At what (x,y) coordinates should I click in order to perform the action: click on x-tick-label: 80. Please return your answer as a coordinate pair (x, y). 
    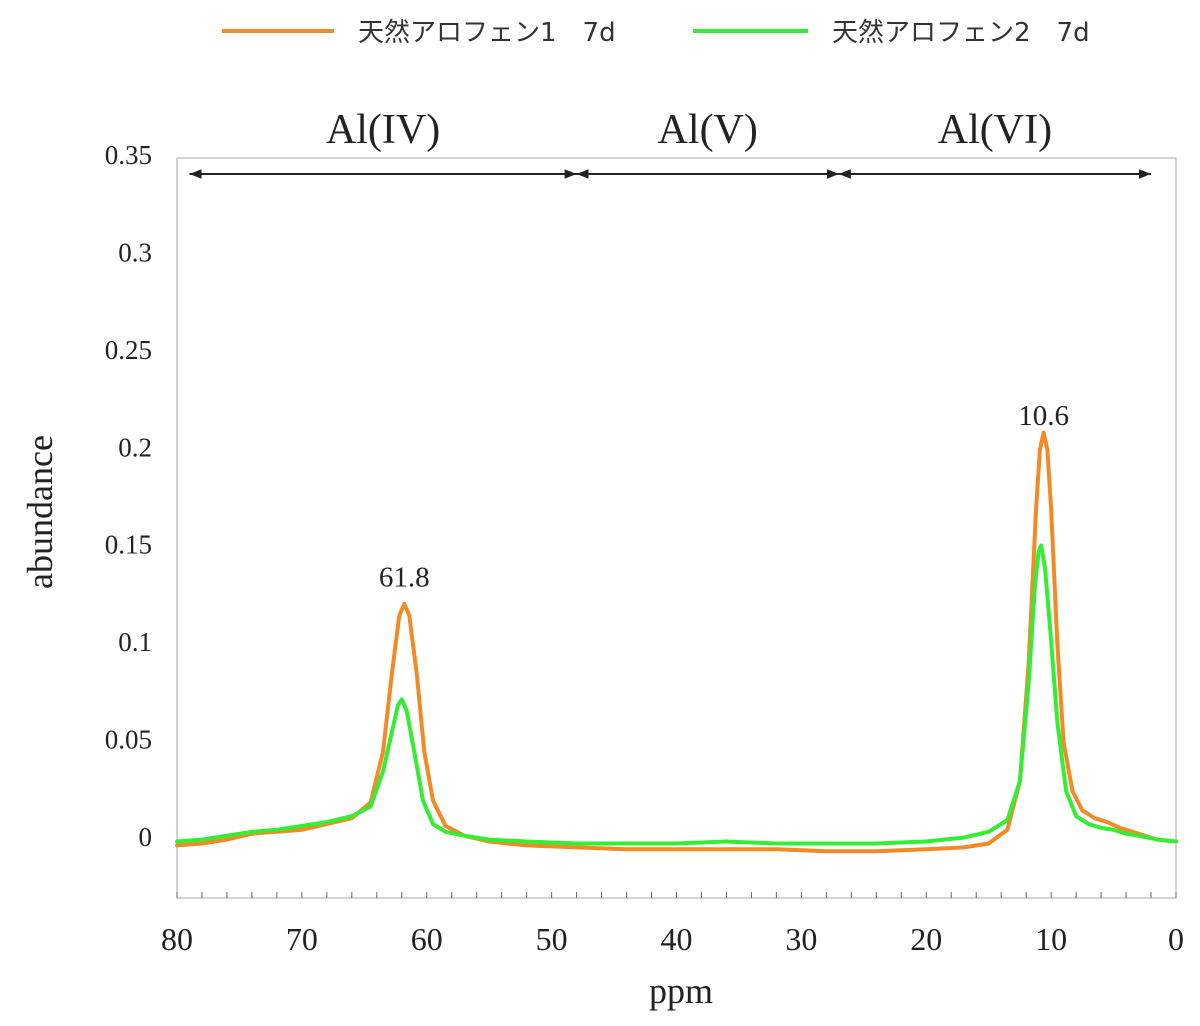
    Looking at the image, I should click on (177, 939).